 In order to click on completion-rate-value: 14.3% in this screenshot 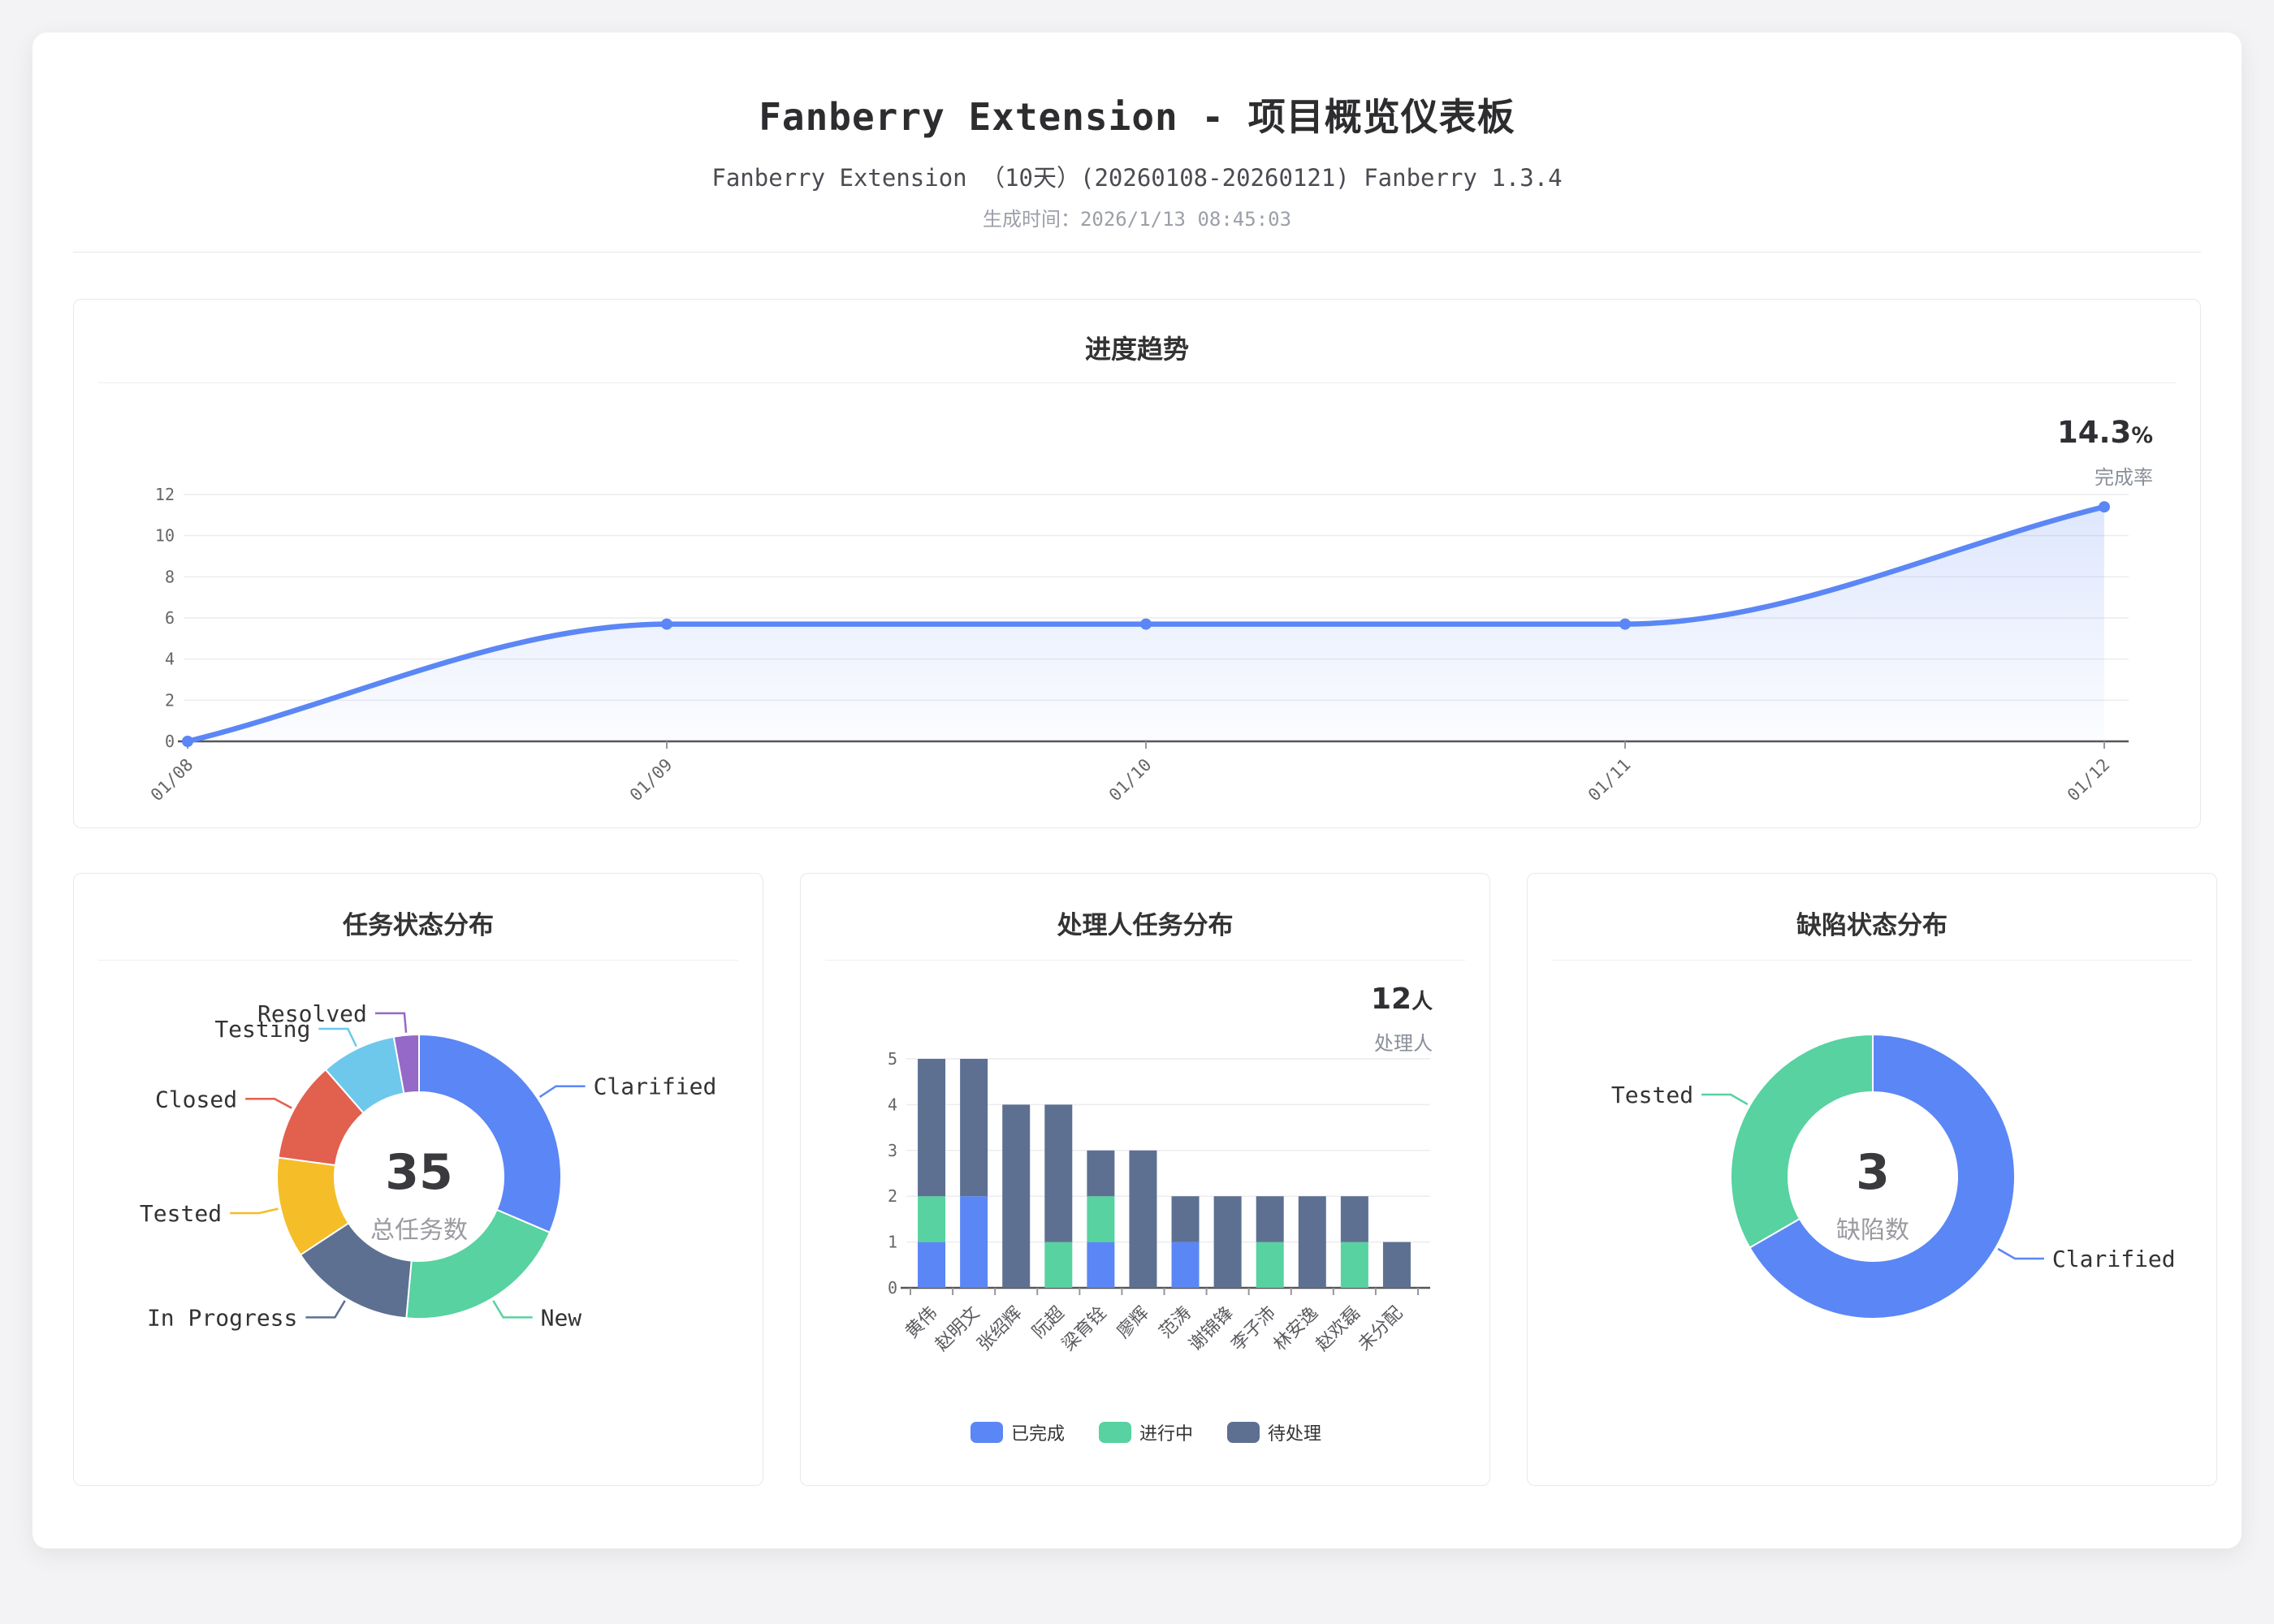, I will do `click(2105, 433)`.